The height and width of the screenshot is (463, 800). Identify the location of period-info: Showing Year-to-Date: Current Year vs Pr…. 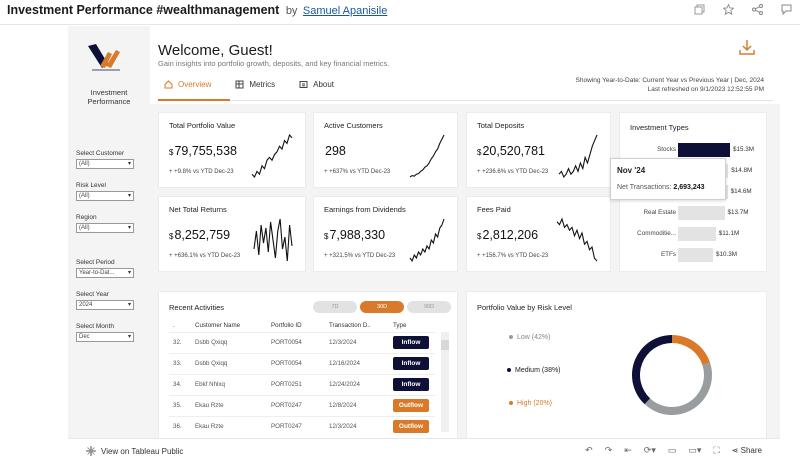
(670, 85).